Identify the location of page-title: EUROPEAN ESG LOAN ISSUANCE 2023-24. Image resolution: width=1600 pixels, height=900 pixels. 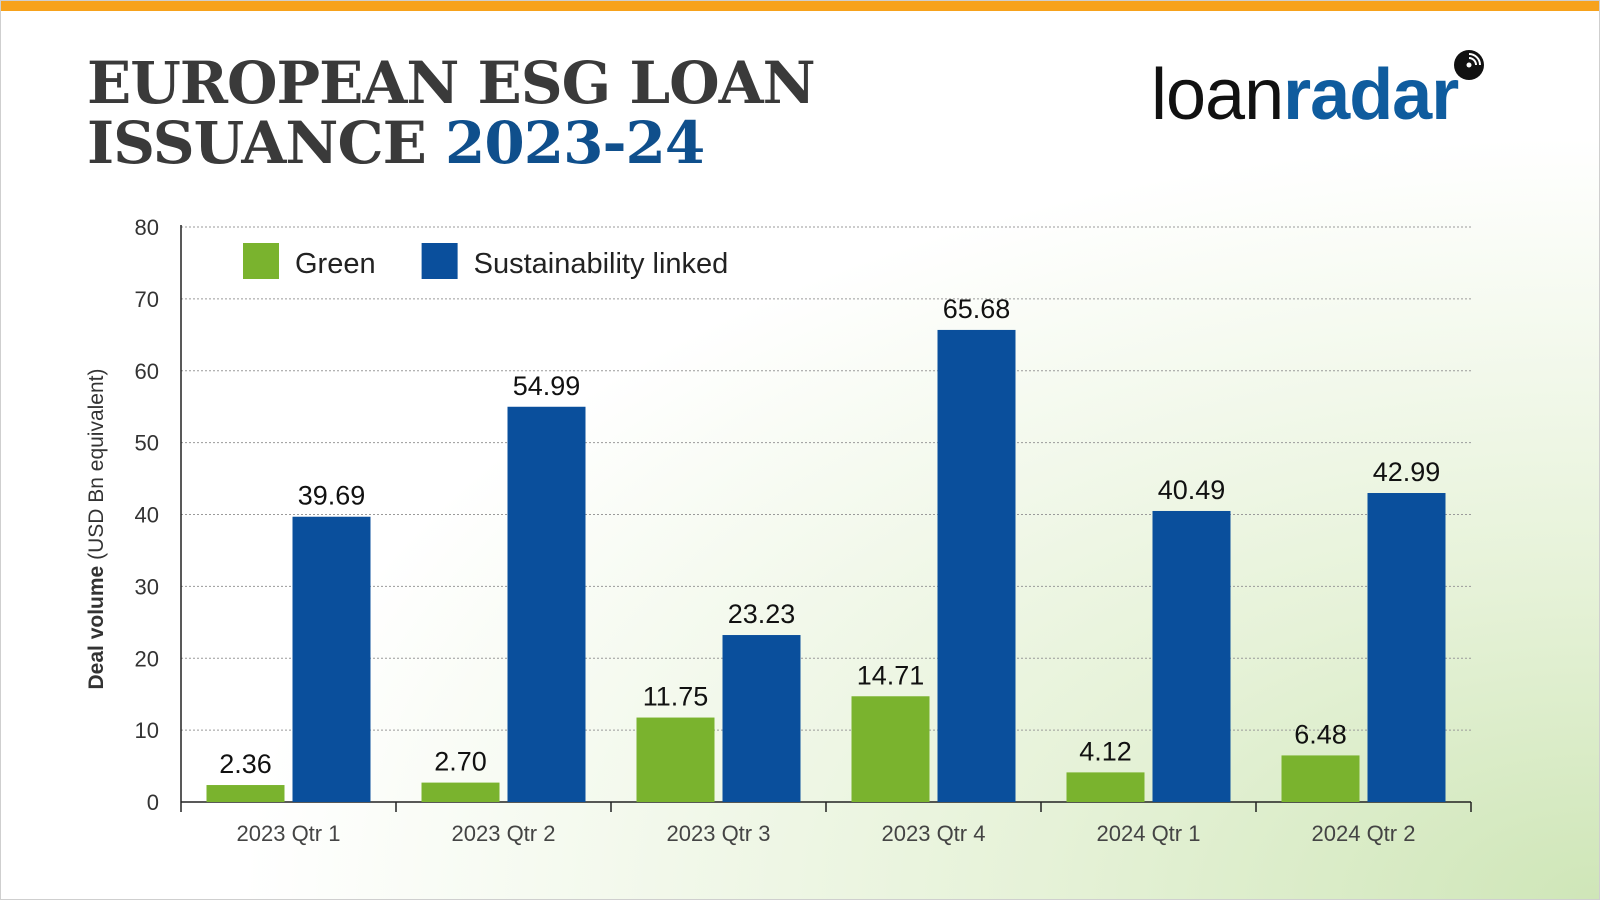
(451, 111).